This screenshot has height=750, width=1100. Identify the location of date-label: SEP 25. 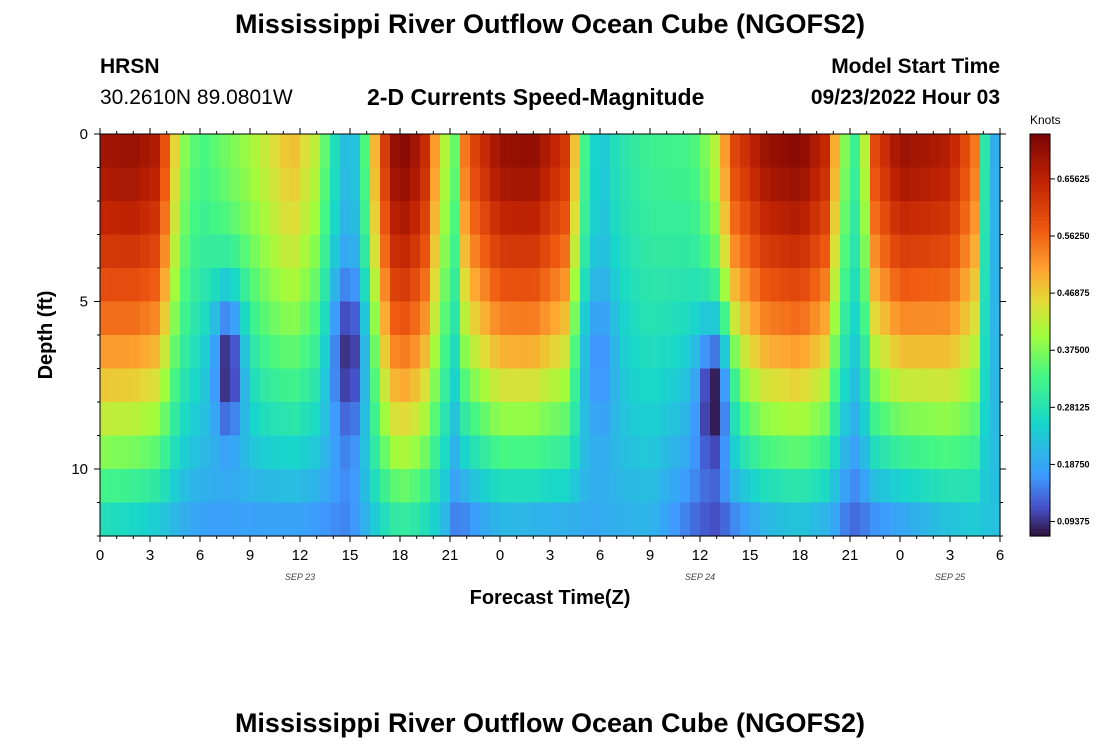
(950, 577).